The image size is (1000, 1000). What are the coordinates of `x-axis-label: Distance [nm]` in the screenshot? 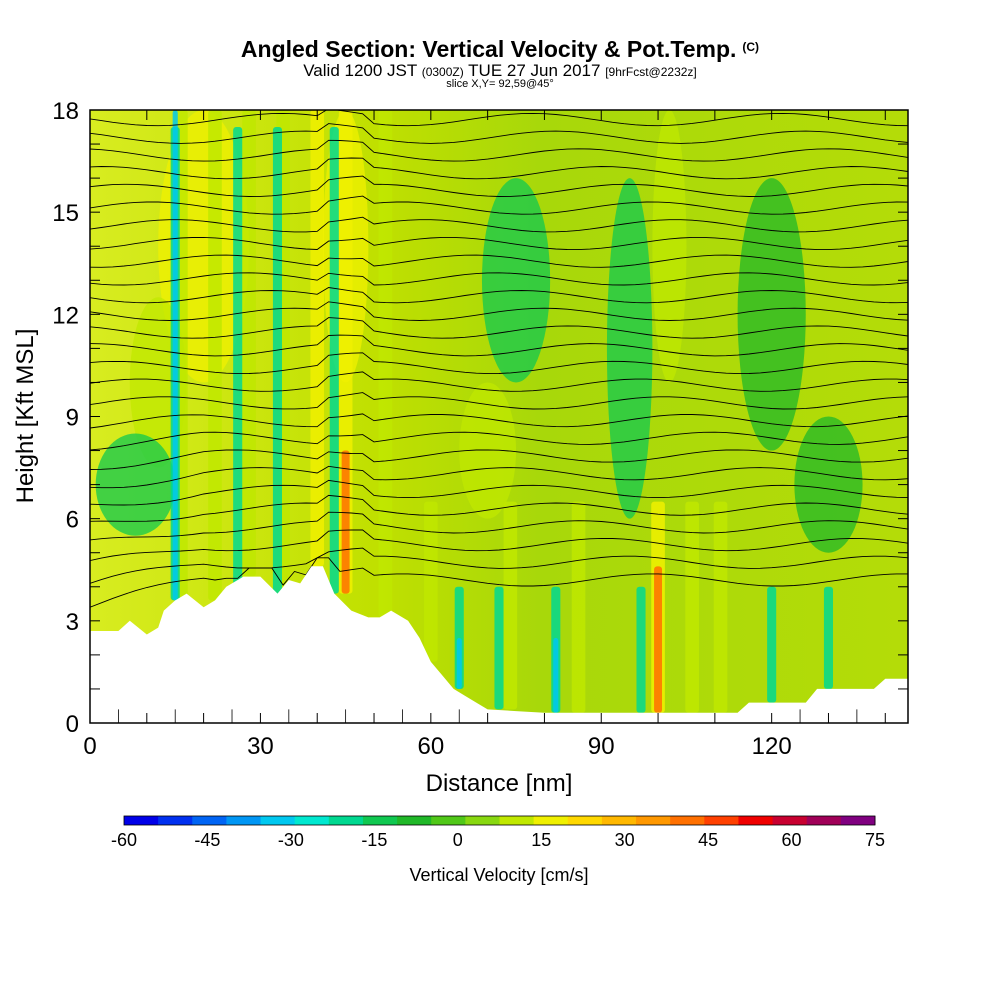 It's located at (499, 783).